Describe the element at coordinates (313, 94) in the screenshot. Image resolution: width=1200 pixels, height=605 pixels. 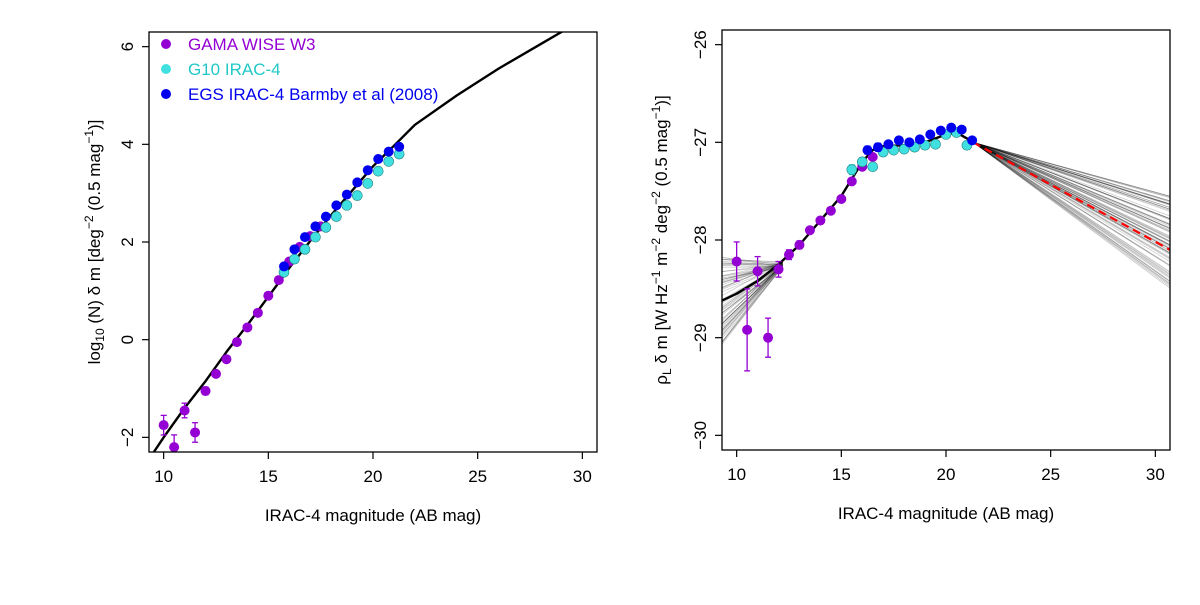
I see `legend-label-egs: EGS IRAC-4 Barmby et al (2008)` at that location.